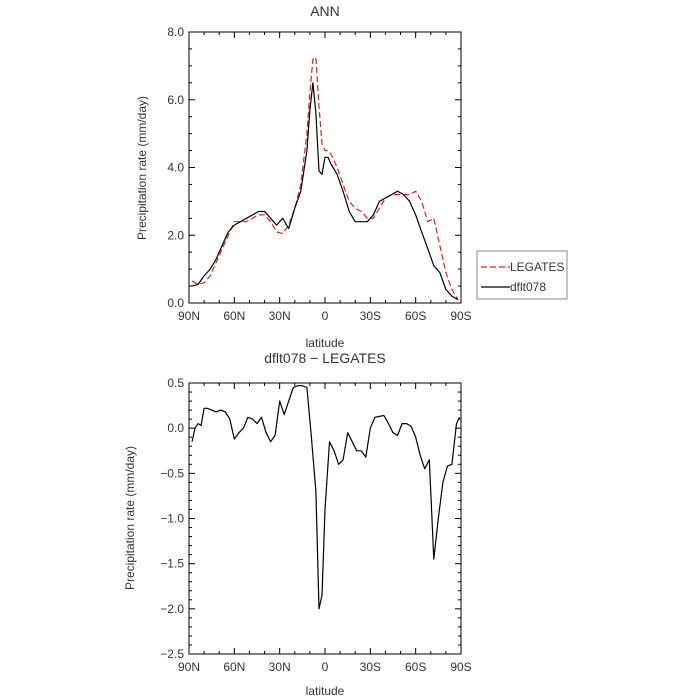 This screenshot has height=700, width=700. I want to click on top-y-tick-label: 0.0, so click(175, 303).